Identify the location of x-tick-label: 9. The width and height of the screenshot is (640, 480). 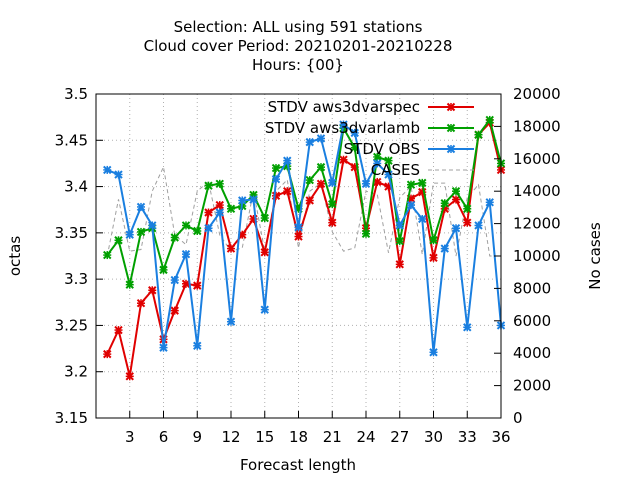
(197, 437).